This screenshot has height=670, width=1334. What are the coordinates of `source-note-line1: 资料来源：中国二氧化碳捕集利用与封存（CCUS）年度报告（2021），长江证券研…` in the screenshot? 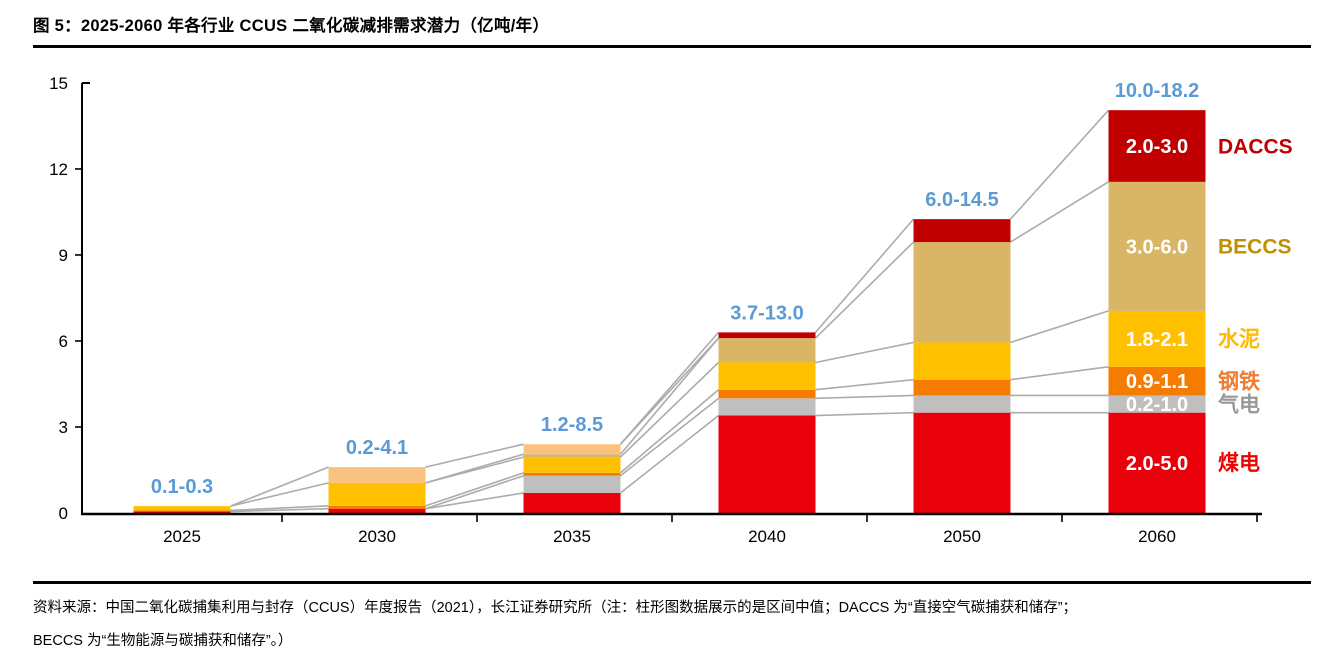 It's located at (555, 608).